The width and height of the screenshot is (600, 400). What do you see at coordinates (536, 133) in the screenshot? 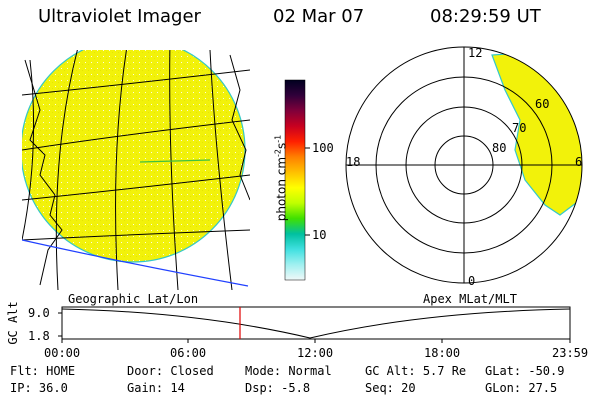
I see `polar-uv-region` at bounding box center [536, 133].